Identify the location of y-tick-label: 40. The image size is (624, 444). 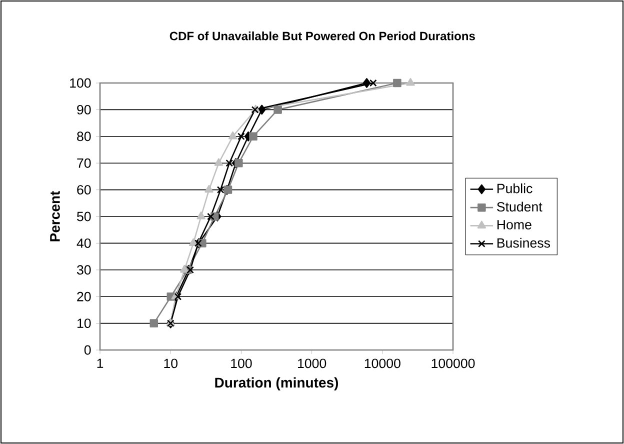
(83, 243).